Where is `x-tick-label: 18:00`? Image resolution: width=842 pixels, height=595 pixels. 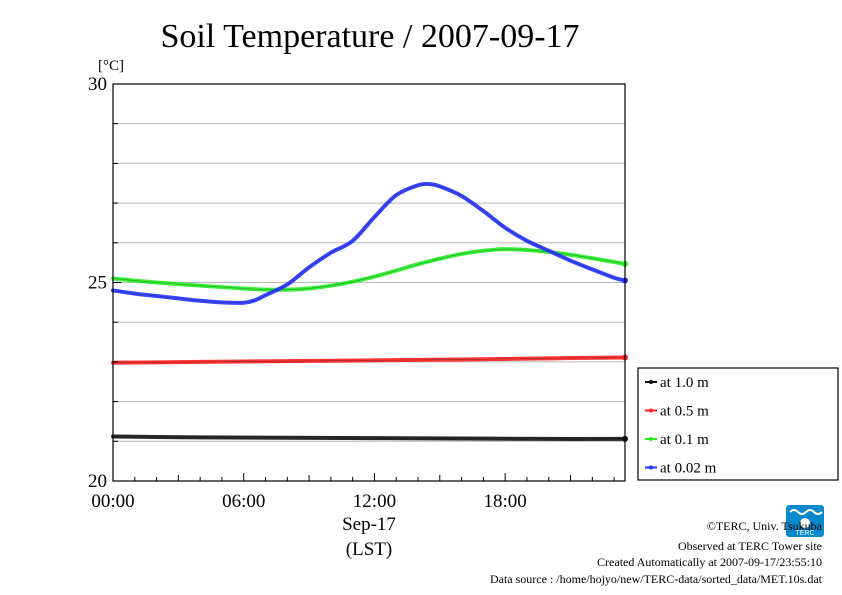
x-tick-label: 18:00 is located at coordinates (505, 501).